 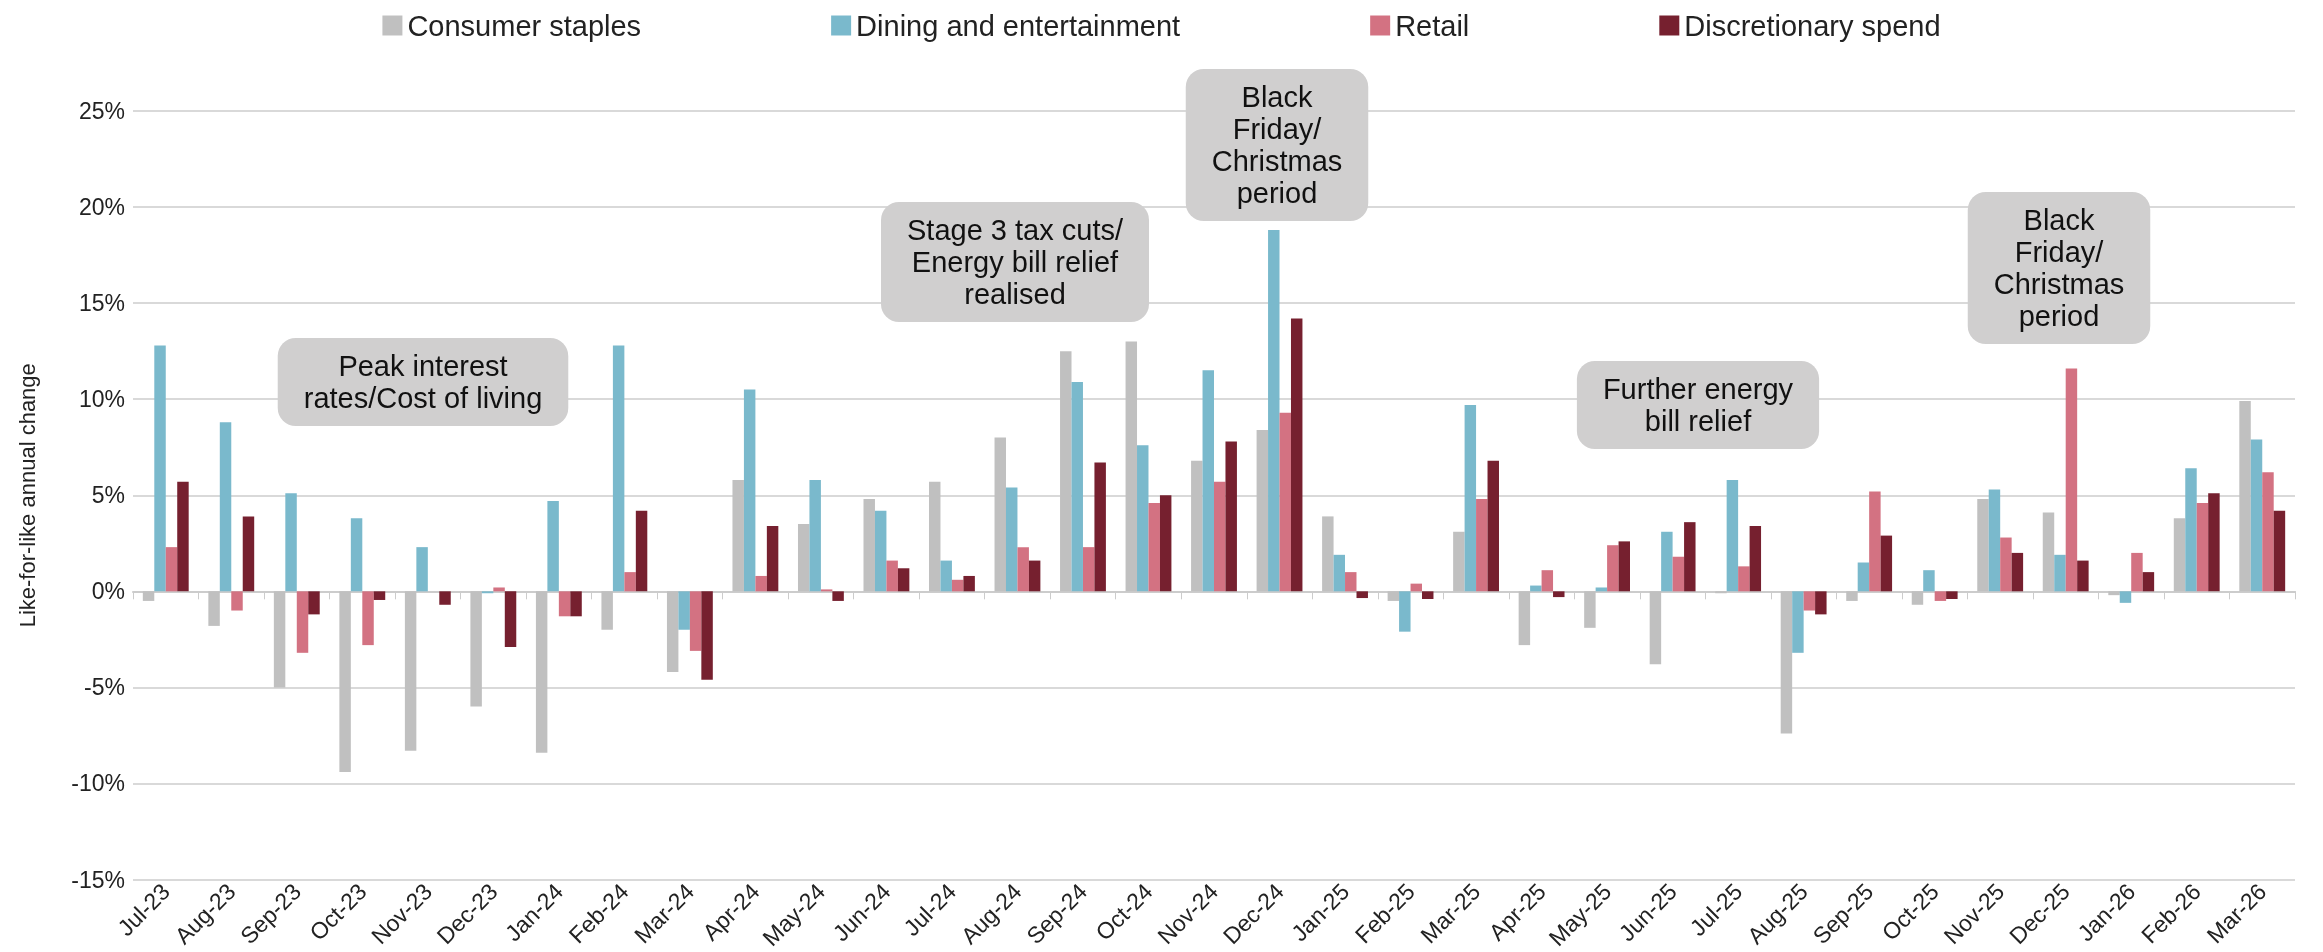 I want to click on legend-label: Retail, so click(x=1432, y=25).